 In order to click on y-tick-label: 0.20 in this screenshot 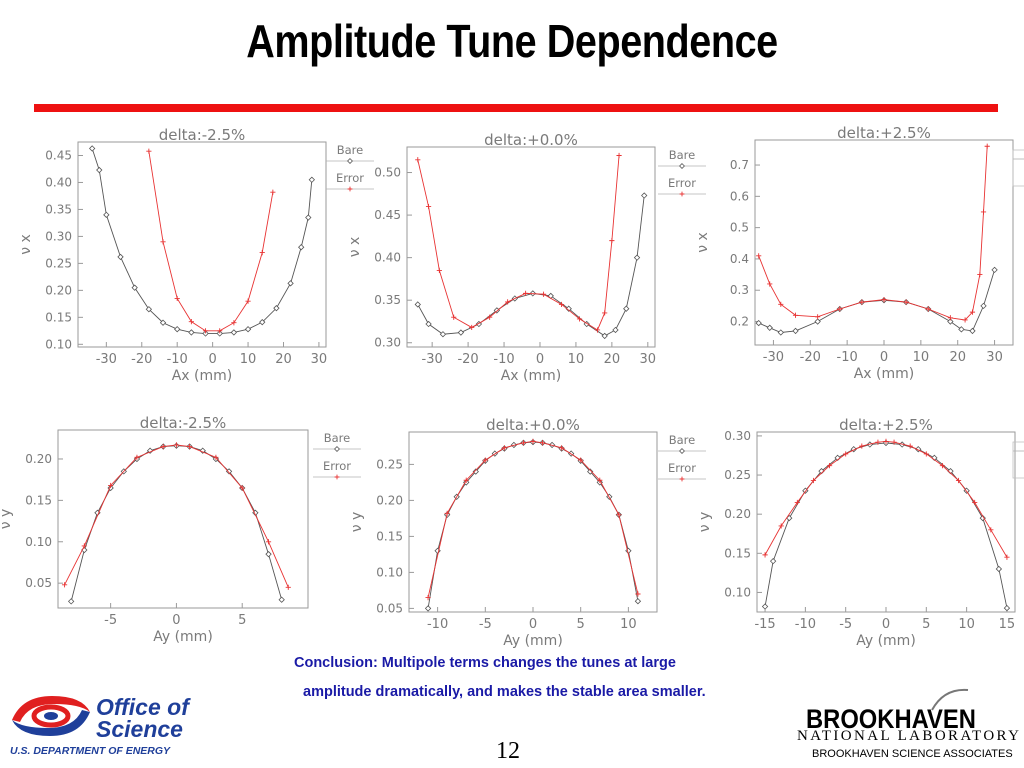, I will do `click(389, 500)`.